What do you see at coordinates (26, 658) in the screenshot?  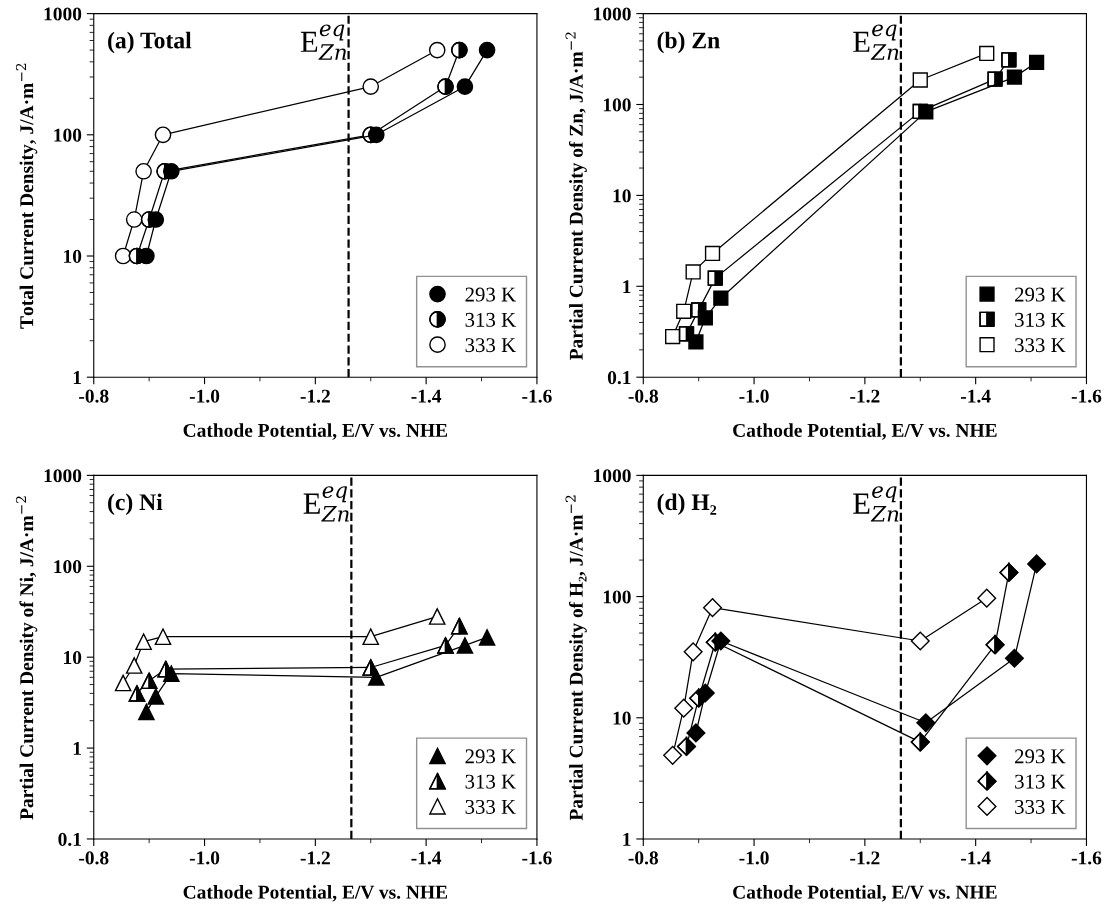 I see `y-axis-title: Partial Current Density of Ni, J/A·m$^{−2}$` at bounding box center [26, 658].